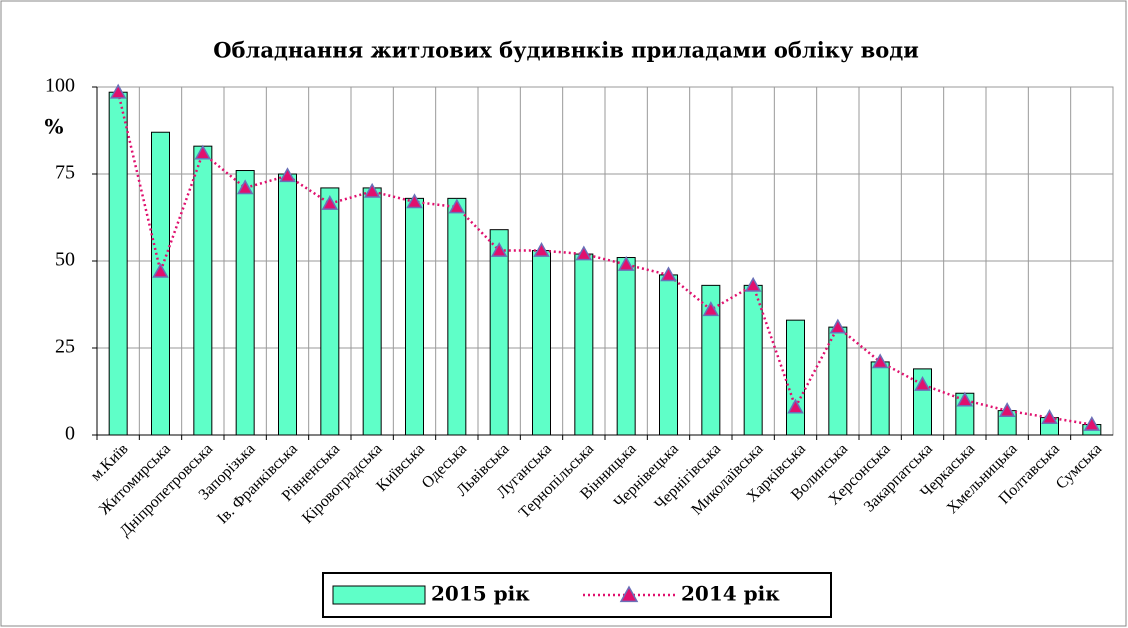  Describe the element at coordinates (65, 173) in the screenshot. I see `y-tick-label: 75` at that location.